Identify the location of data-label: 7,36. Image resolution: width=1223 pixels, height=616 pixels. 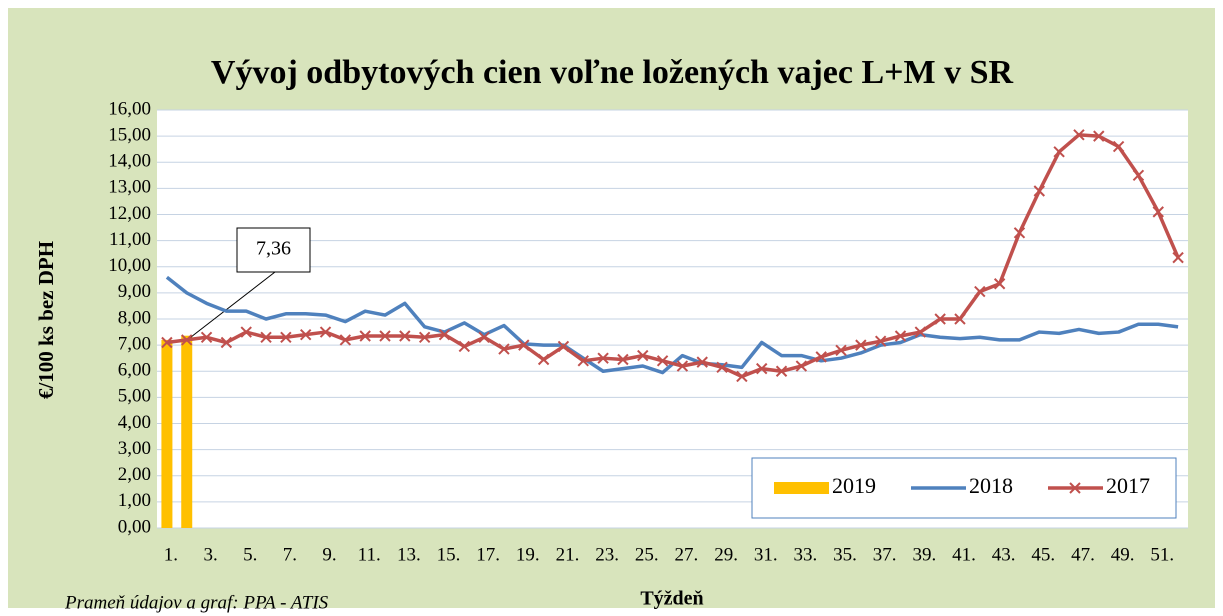
(273, 249).